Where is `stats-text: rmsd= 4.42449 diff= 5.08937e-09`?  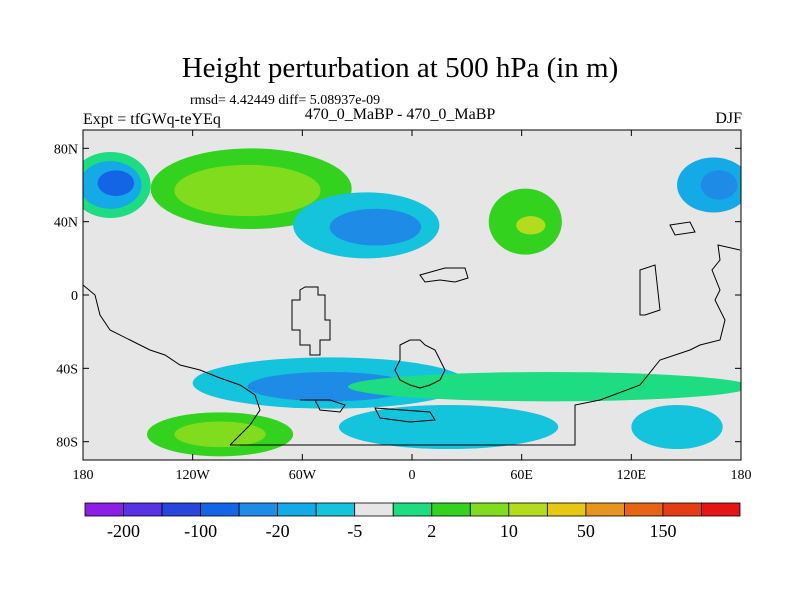
stats-text: rmsd= 4.42449 diff= 5.08937e-09 is located at coordinates (285, 100).